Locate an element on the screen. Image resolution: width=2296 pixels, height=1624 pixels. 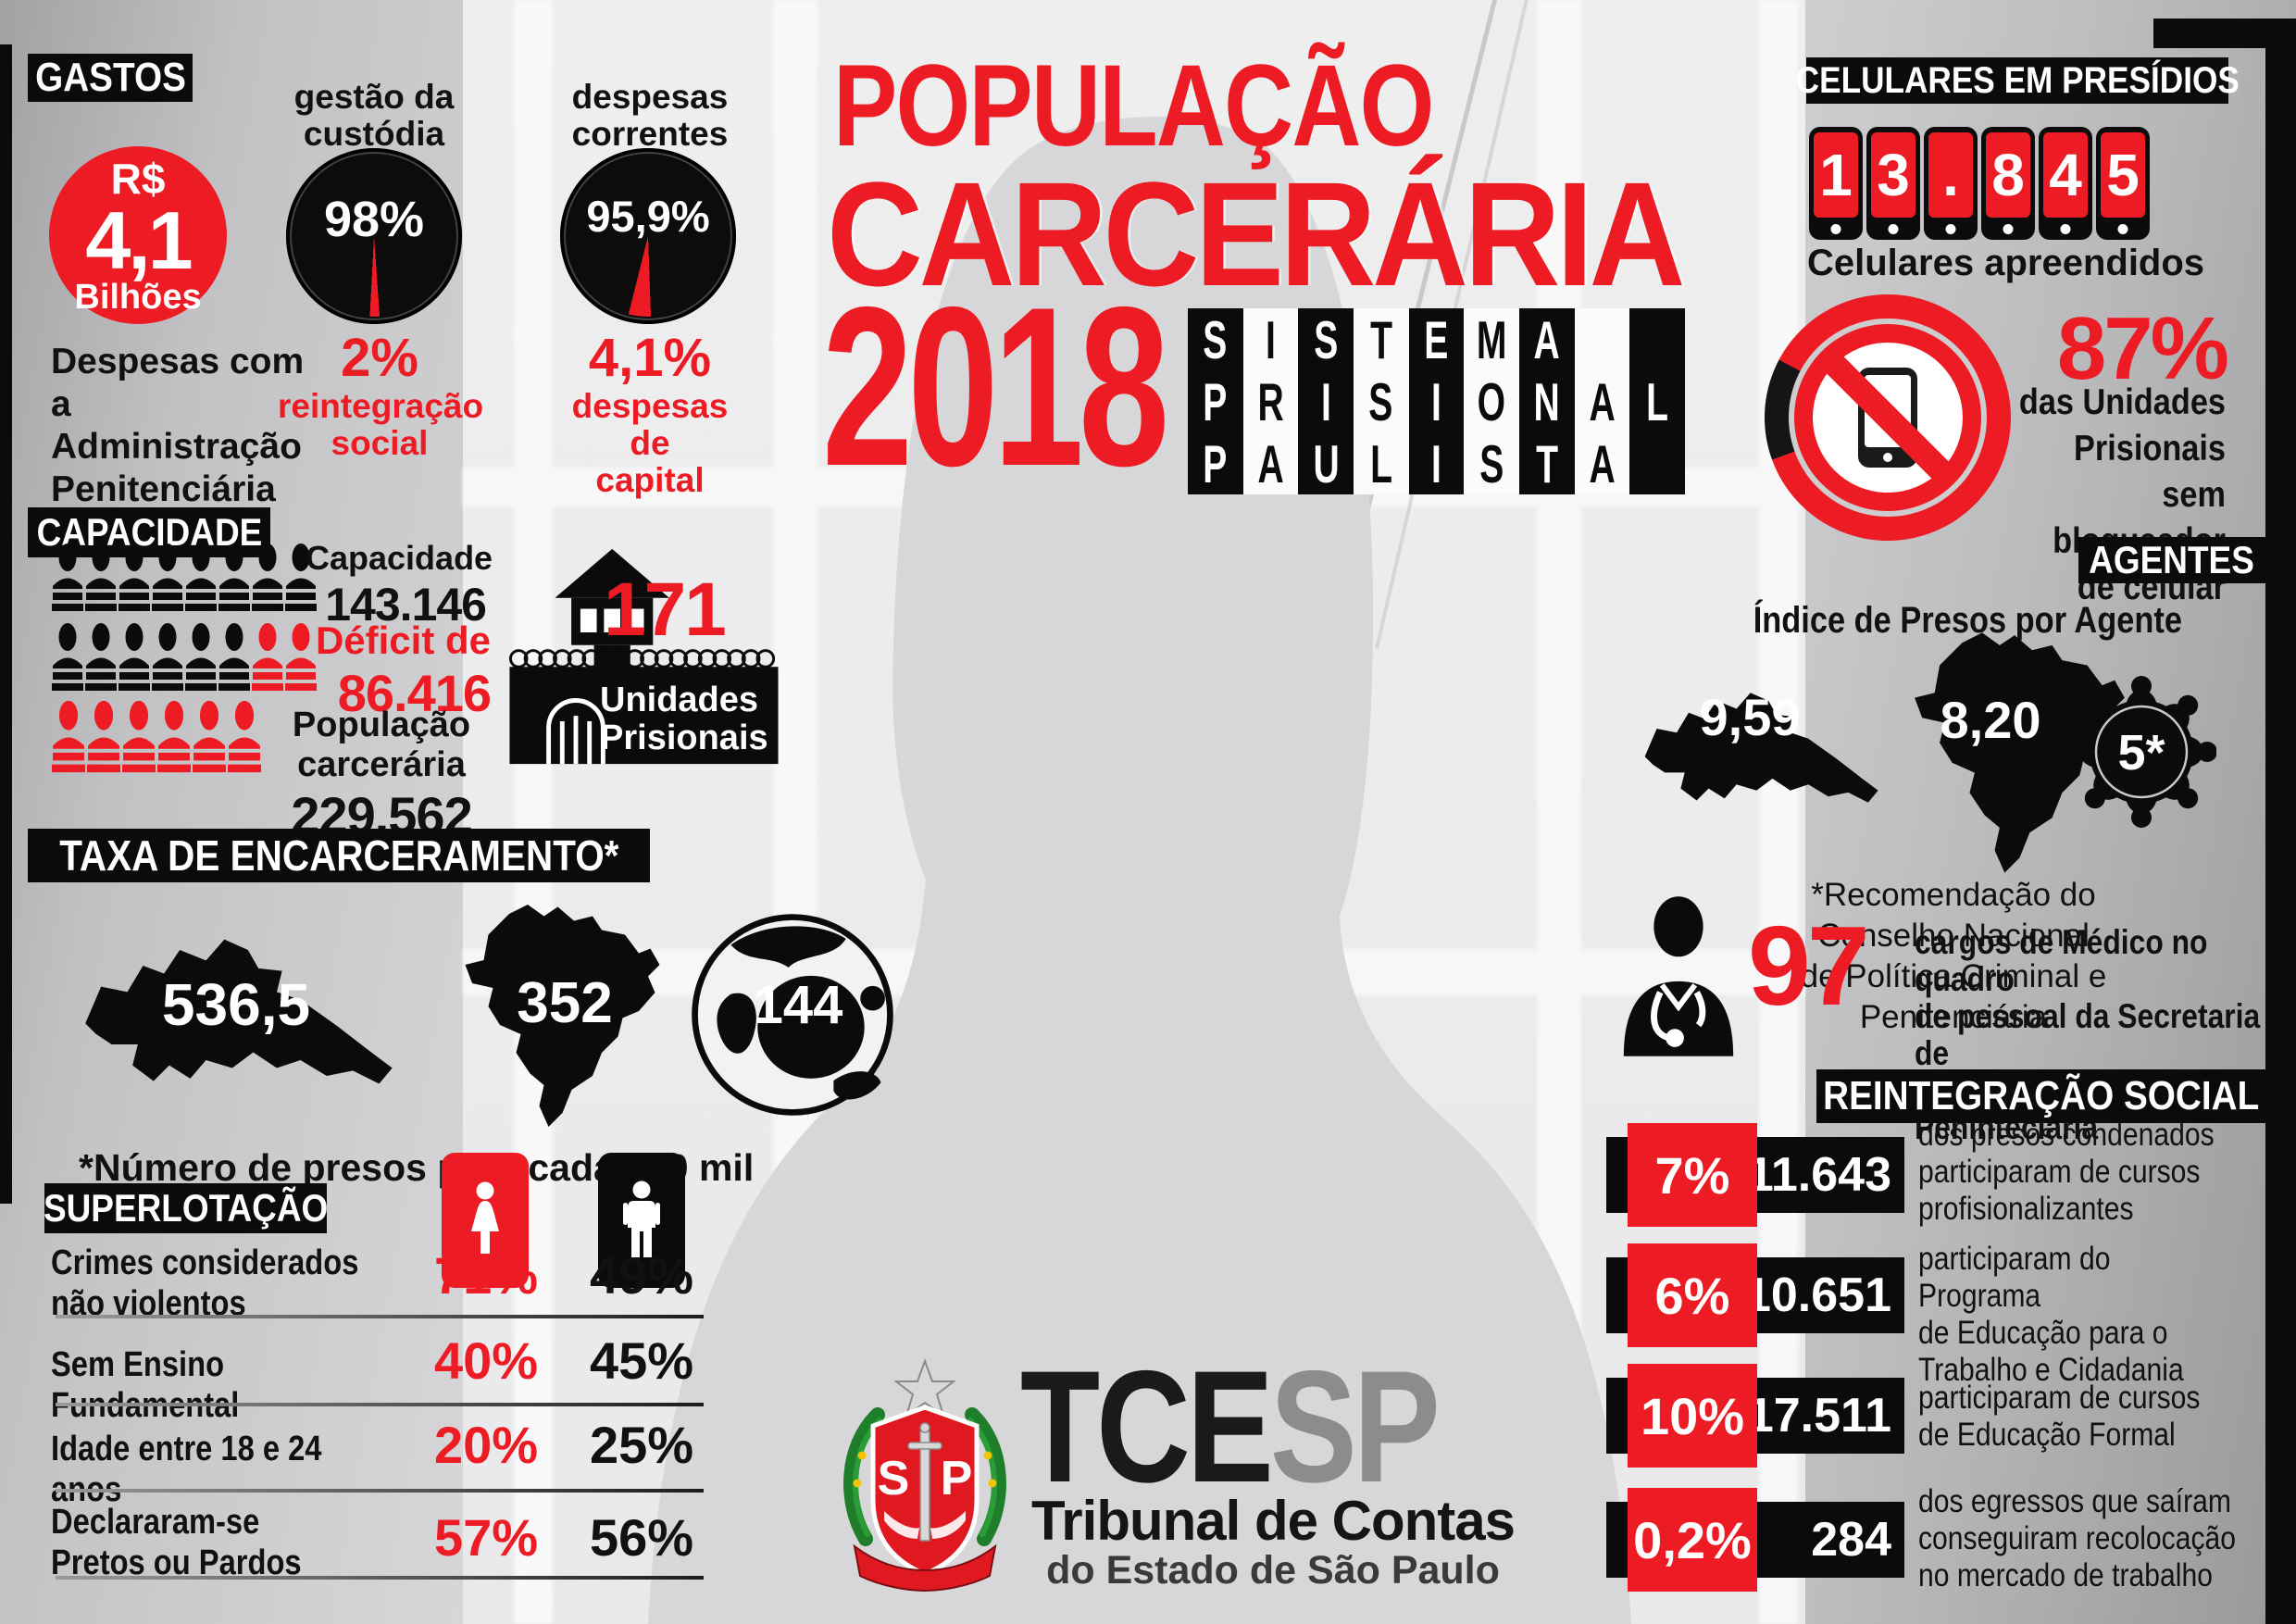
taxa-br-value: 352 is located at coordinates (565, 1003).